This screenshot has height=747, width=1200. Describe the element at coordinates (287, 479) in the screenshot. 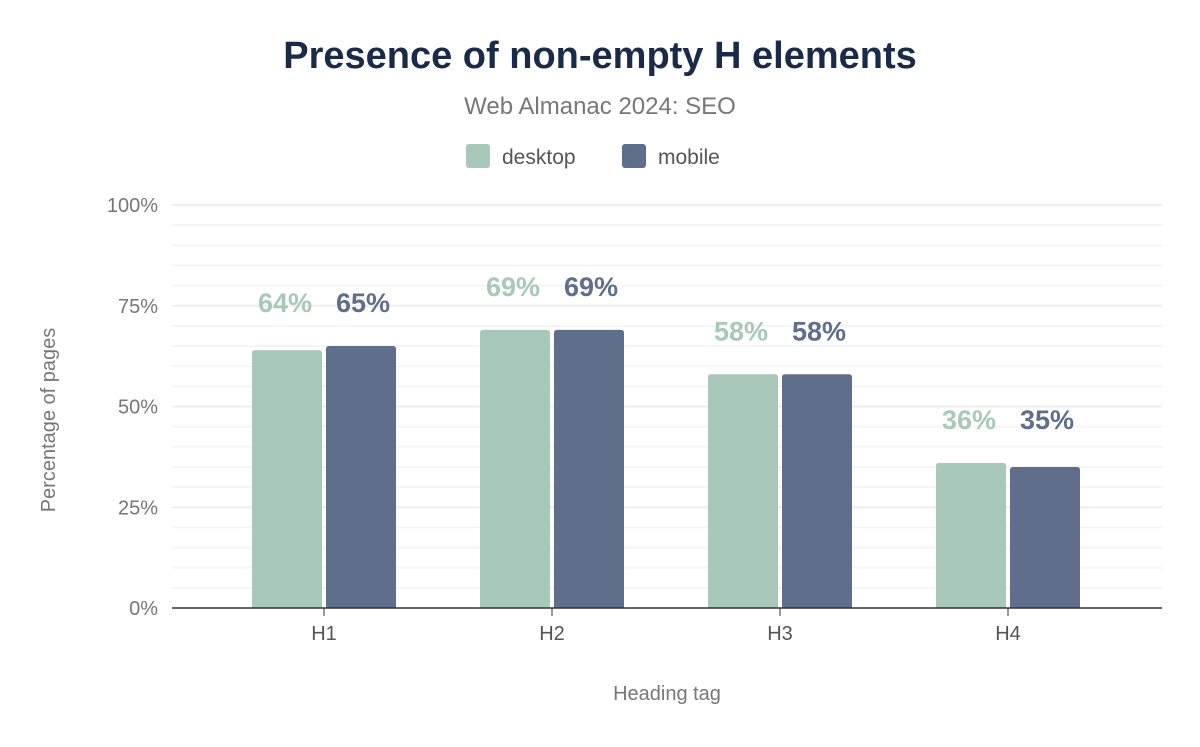

I see `bar-desktop-H1` at that location.